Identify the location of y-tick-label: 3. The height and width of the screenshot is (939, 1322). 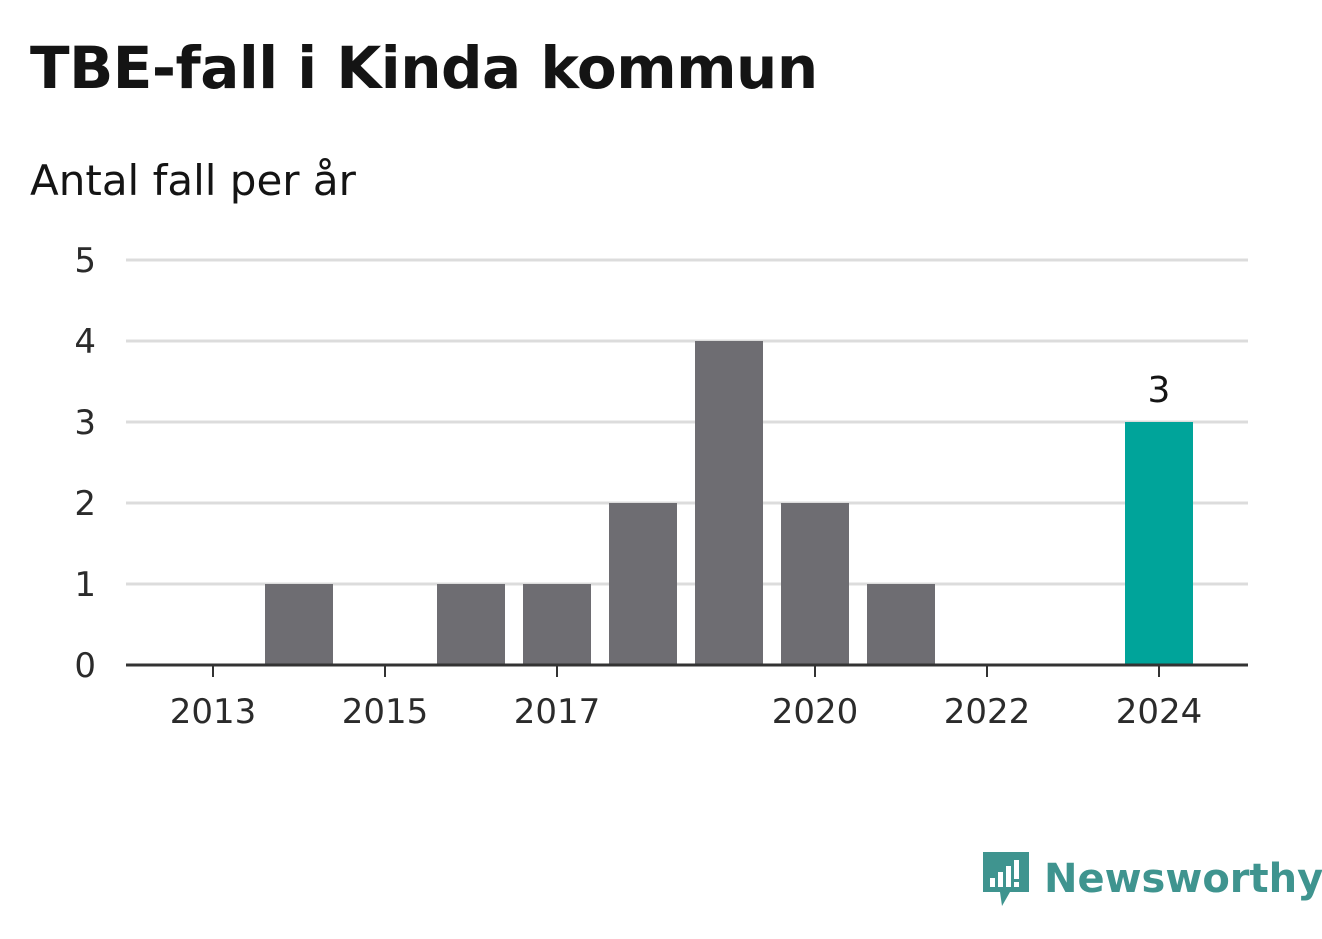
(85, 423).